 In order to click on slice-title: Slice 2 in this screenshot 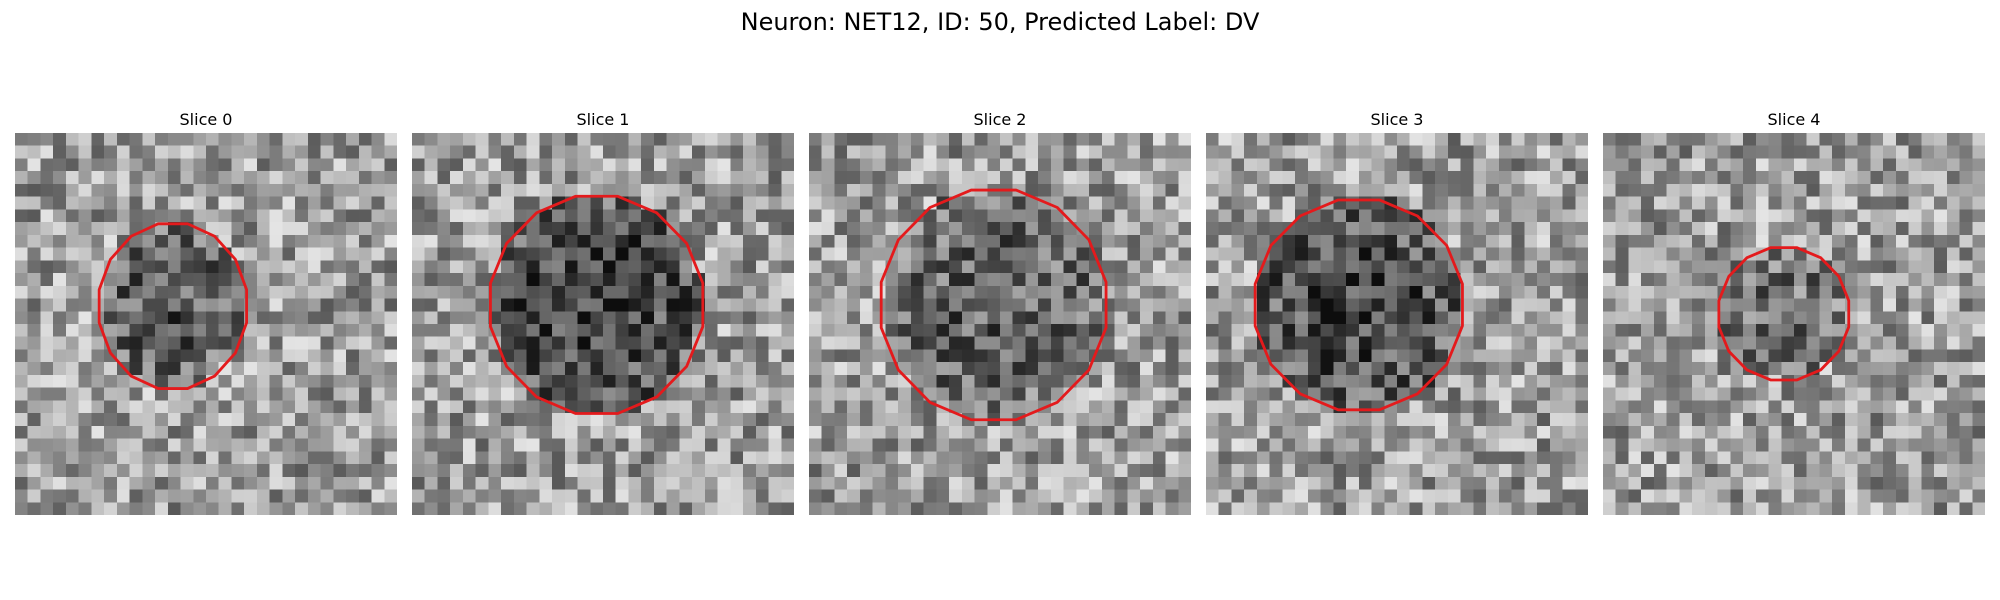, I will do `click(1000, 119)`.